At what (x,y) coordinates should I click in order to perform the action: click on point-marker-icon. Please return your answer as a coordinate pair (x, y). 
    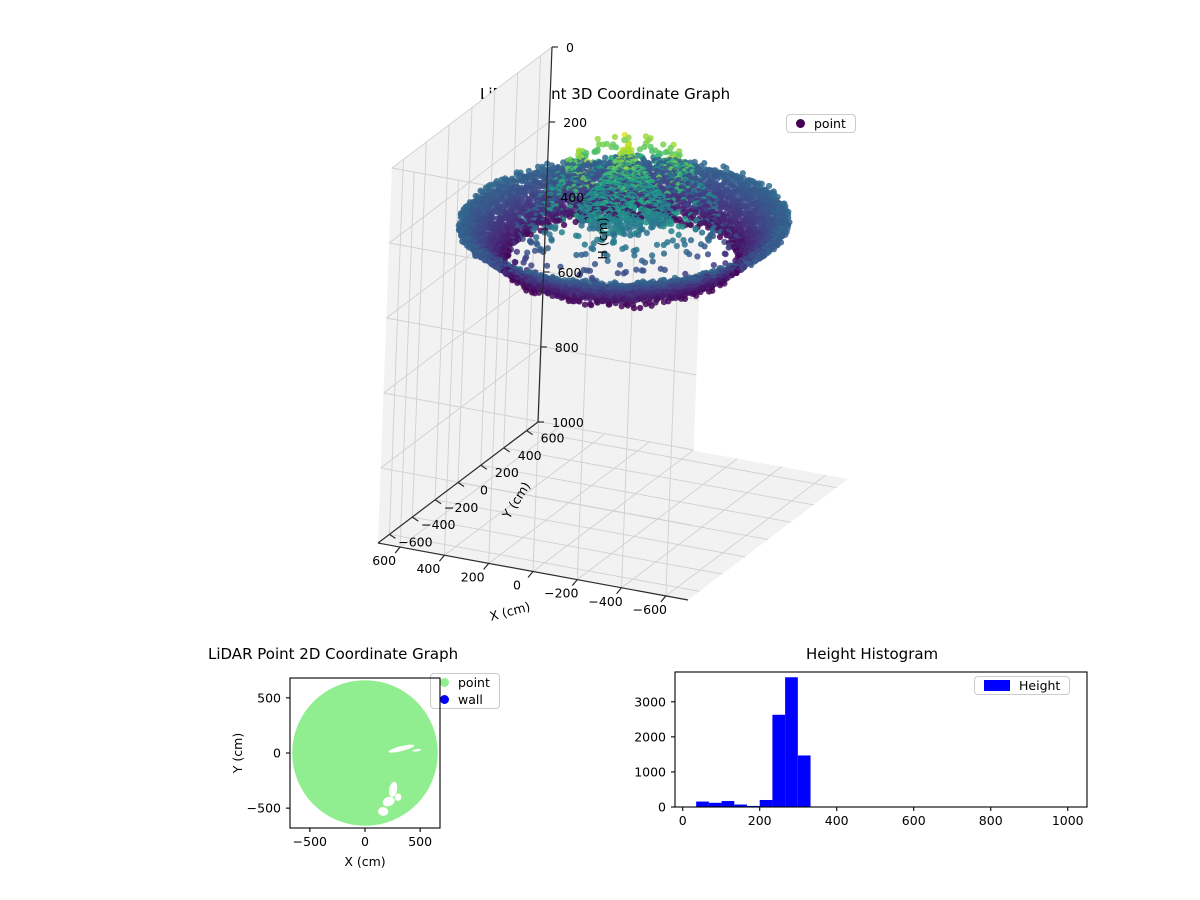
    Looking at the image, I should click on (800, 123).